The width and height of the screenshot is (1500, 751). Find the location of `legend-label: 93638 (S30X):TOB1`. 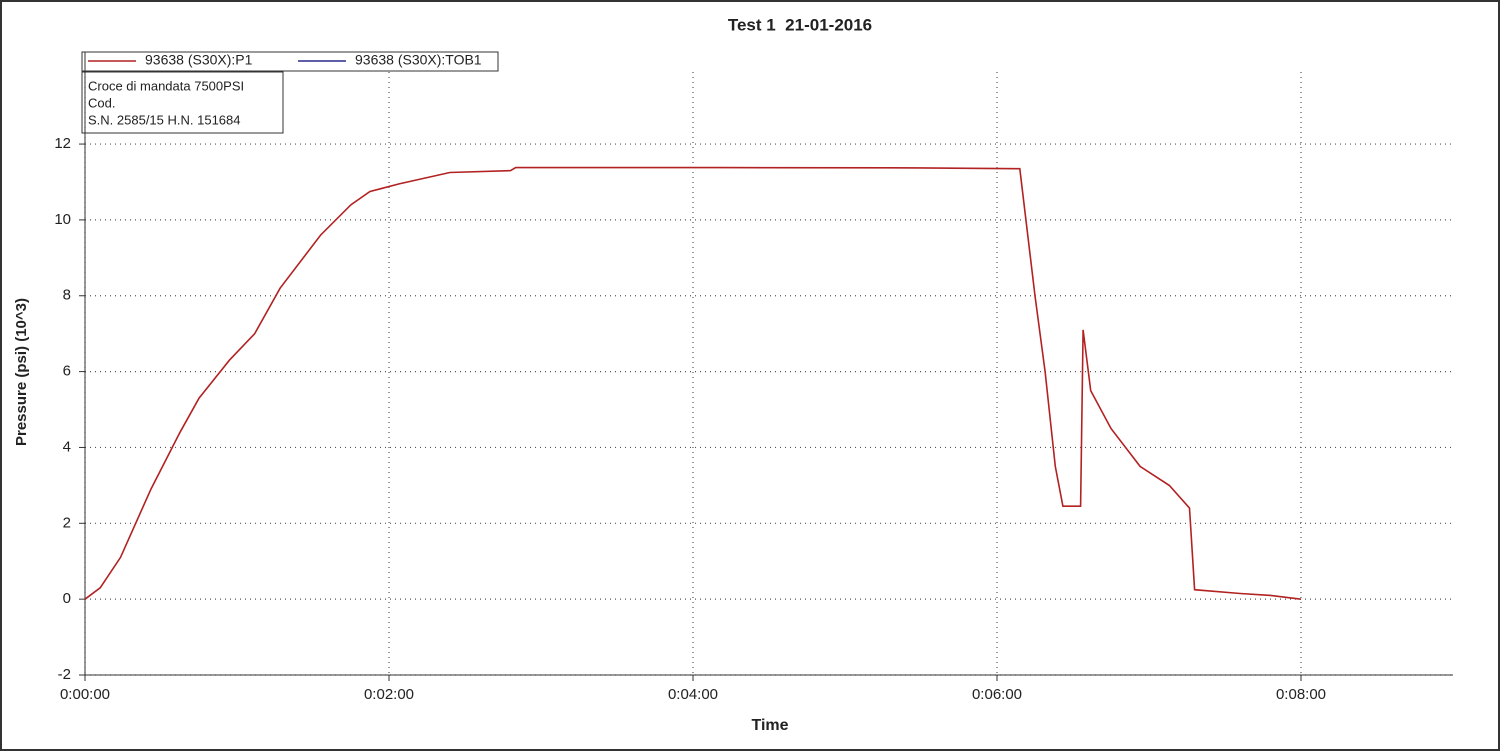

legend-label: 93638 (S30X):TOB1 is located at coordinates (418, 60).